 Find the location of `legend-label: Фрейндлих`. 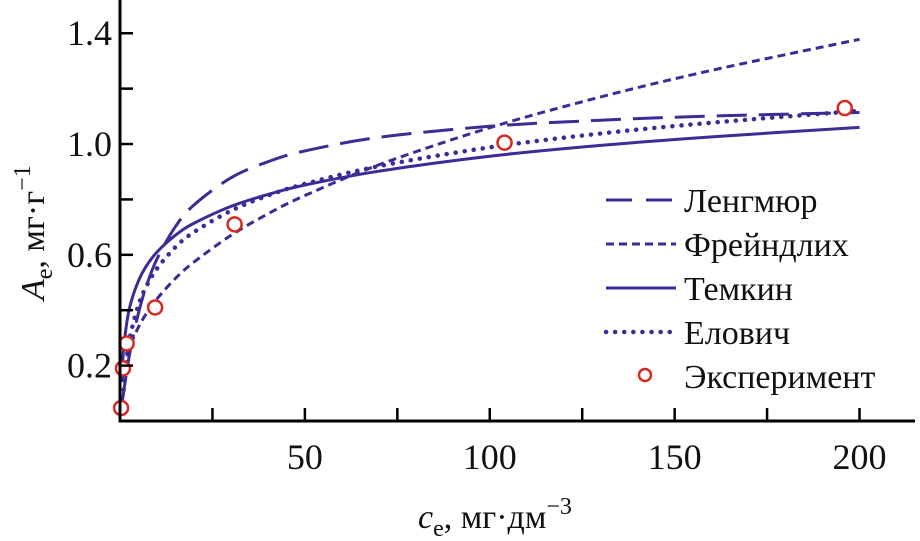

legend-label: Фрейндлих is located at coordinates (766, 245).